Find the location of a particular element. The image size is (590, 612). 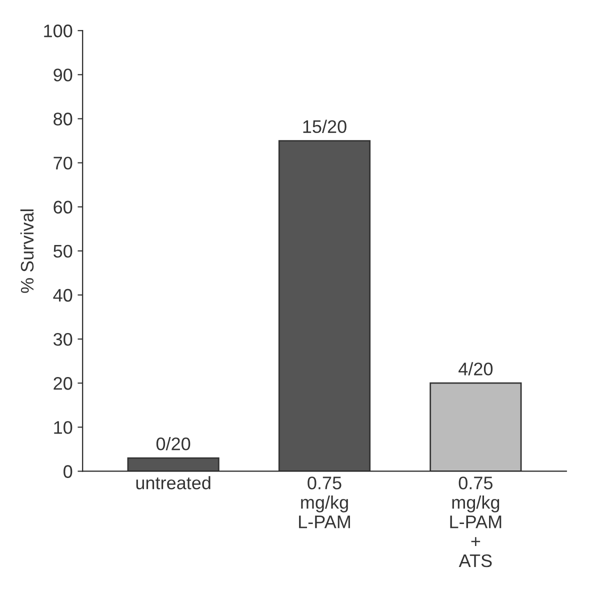

data-label: 0/20 is located at coordinates (173, 443).